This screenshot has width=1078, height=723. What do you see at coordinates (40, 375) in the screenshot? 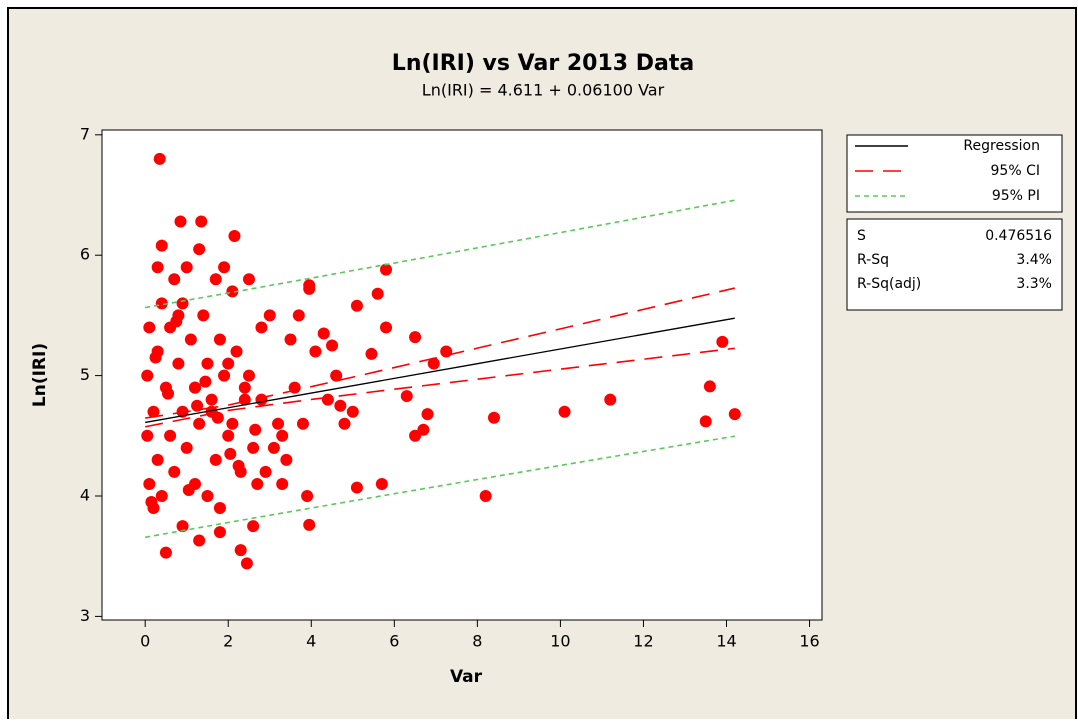
I see `y-axis-label: Ln(IRI)` at bounding box center [40, 375].